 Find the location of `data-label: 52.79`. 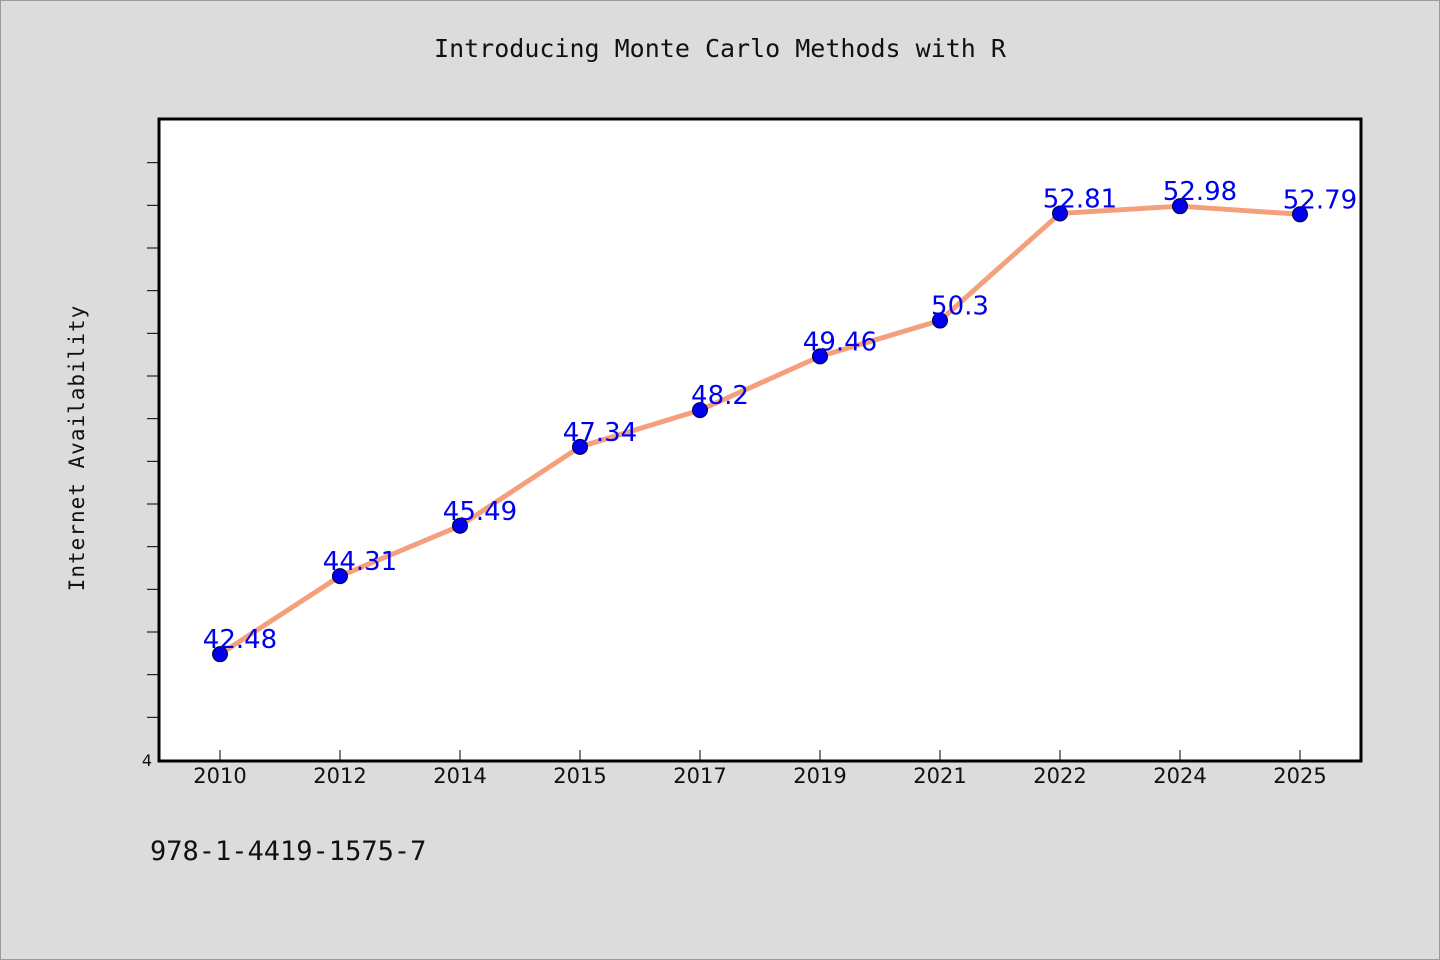

data-label: 52.79 is located at coordinates (1320, 200).